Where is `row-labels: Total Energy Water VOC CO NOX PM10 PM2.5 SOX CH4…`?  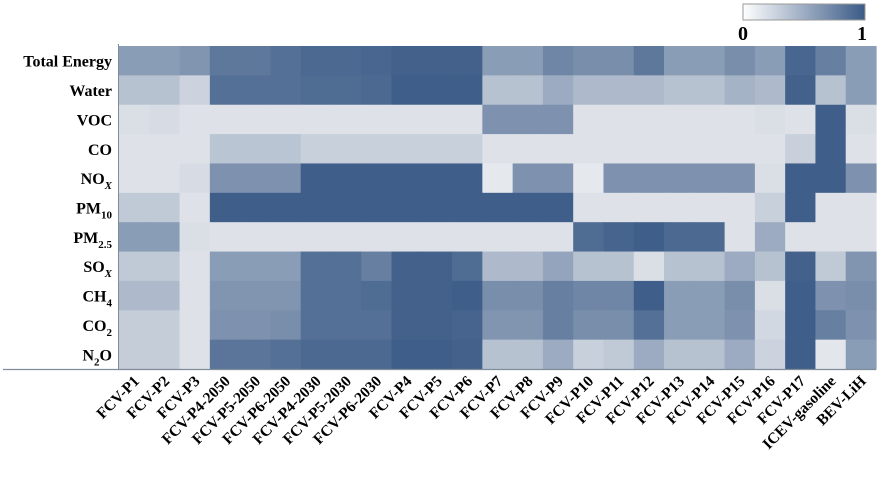 row-labels: Total Energy Water VOC CO NOX PM10 PM2.5 SOX CH4… is located at coordinates (67, 211).